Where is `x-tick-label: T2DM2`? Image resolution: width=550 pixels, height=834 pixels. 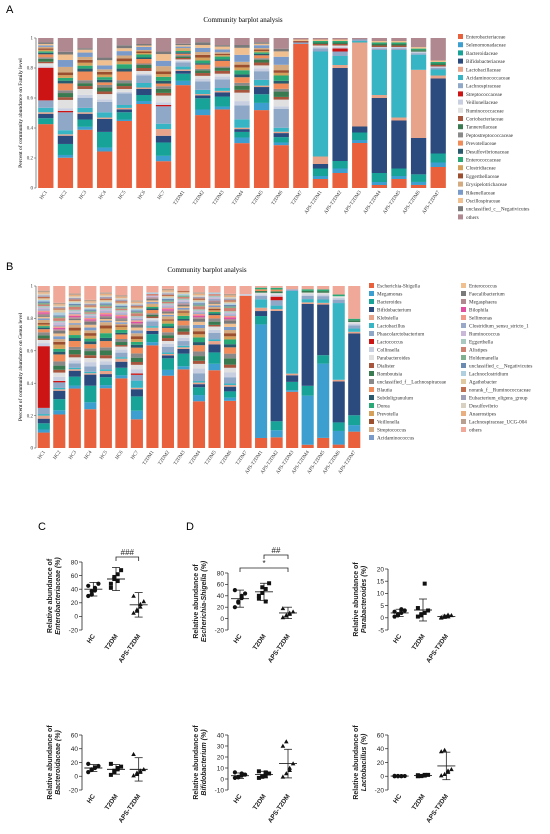 x-tick-label: T2DM2 is located at coordinates (165, 458).